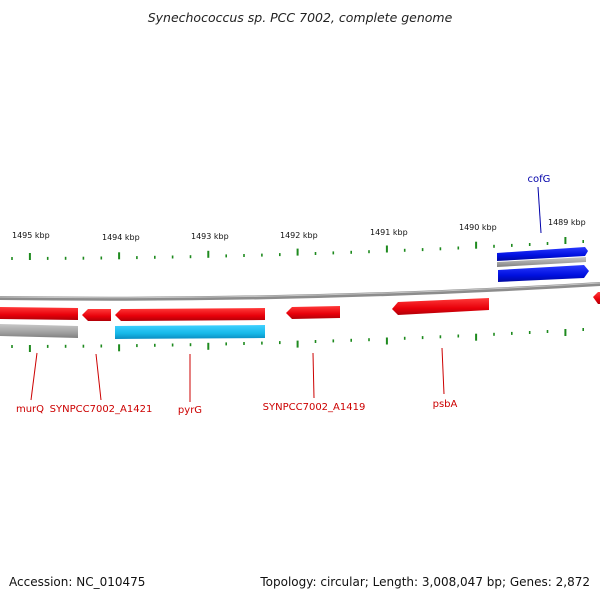 This screenshot has height=600, width=600. I want to click on gene-cofG-track, so click(543, 264).